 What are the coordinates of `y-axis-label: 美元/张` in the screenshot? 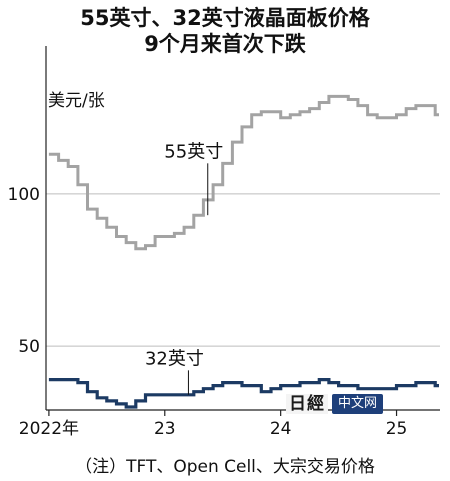 It's located at (76, 101).